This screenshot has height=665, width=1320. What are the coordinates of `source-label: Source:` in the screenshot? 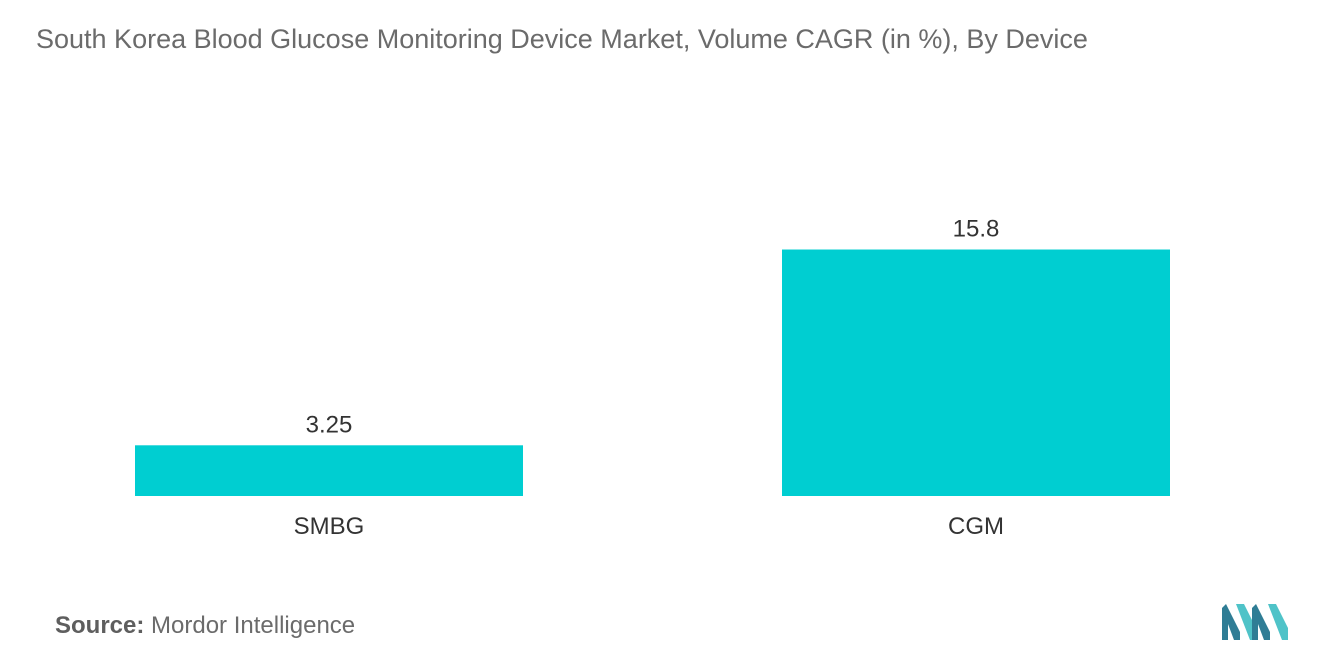 It's located at (100, 625).